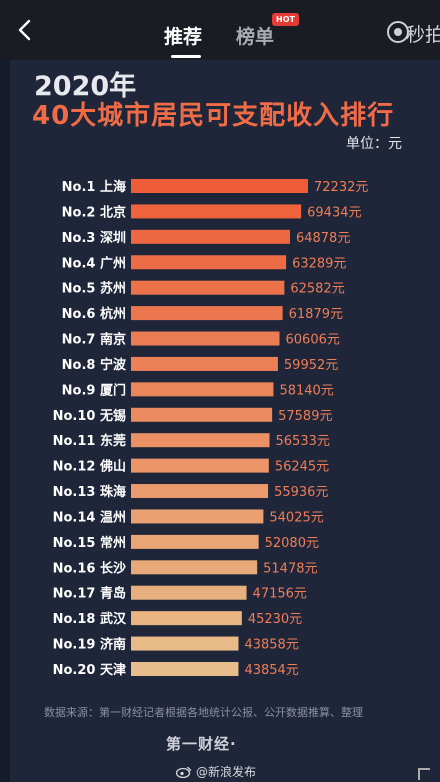  Describe the element at coordinates (89, 467) in the screenshot. I see `city-label: No.12 佛山` at that location.